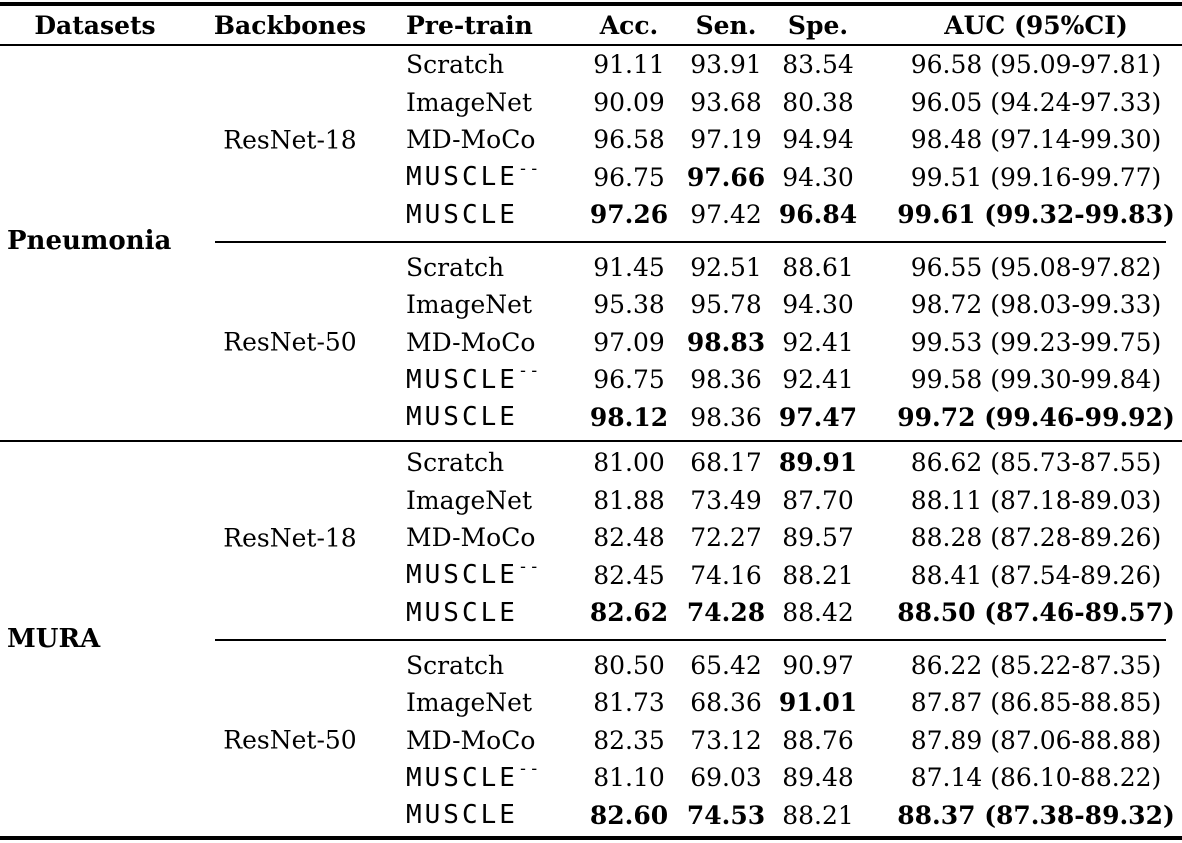  I want to click on header-rule, so click(591, 45).